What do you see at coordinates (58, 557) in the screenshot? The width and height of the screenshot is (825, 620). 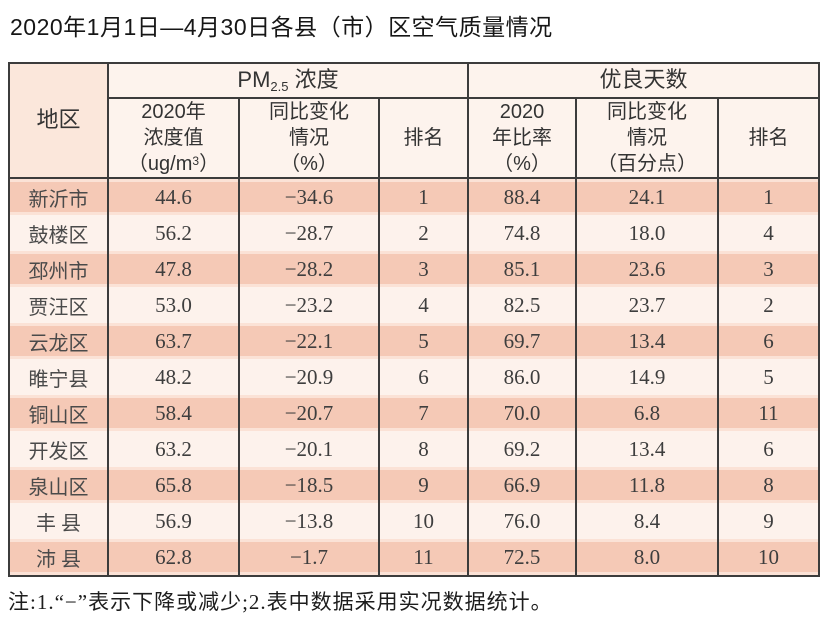 I see `region-cell: 沛 县` at bounding box center [58, 557].